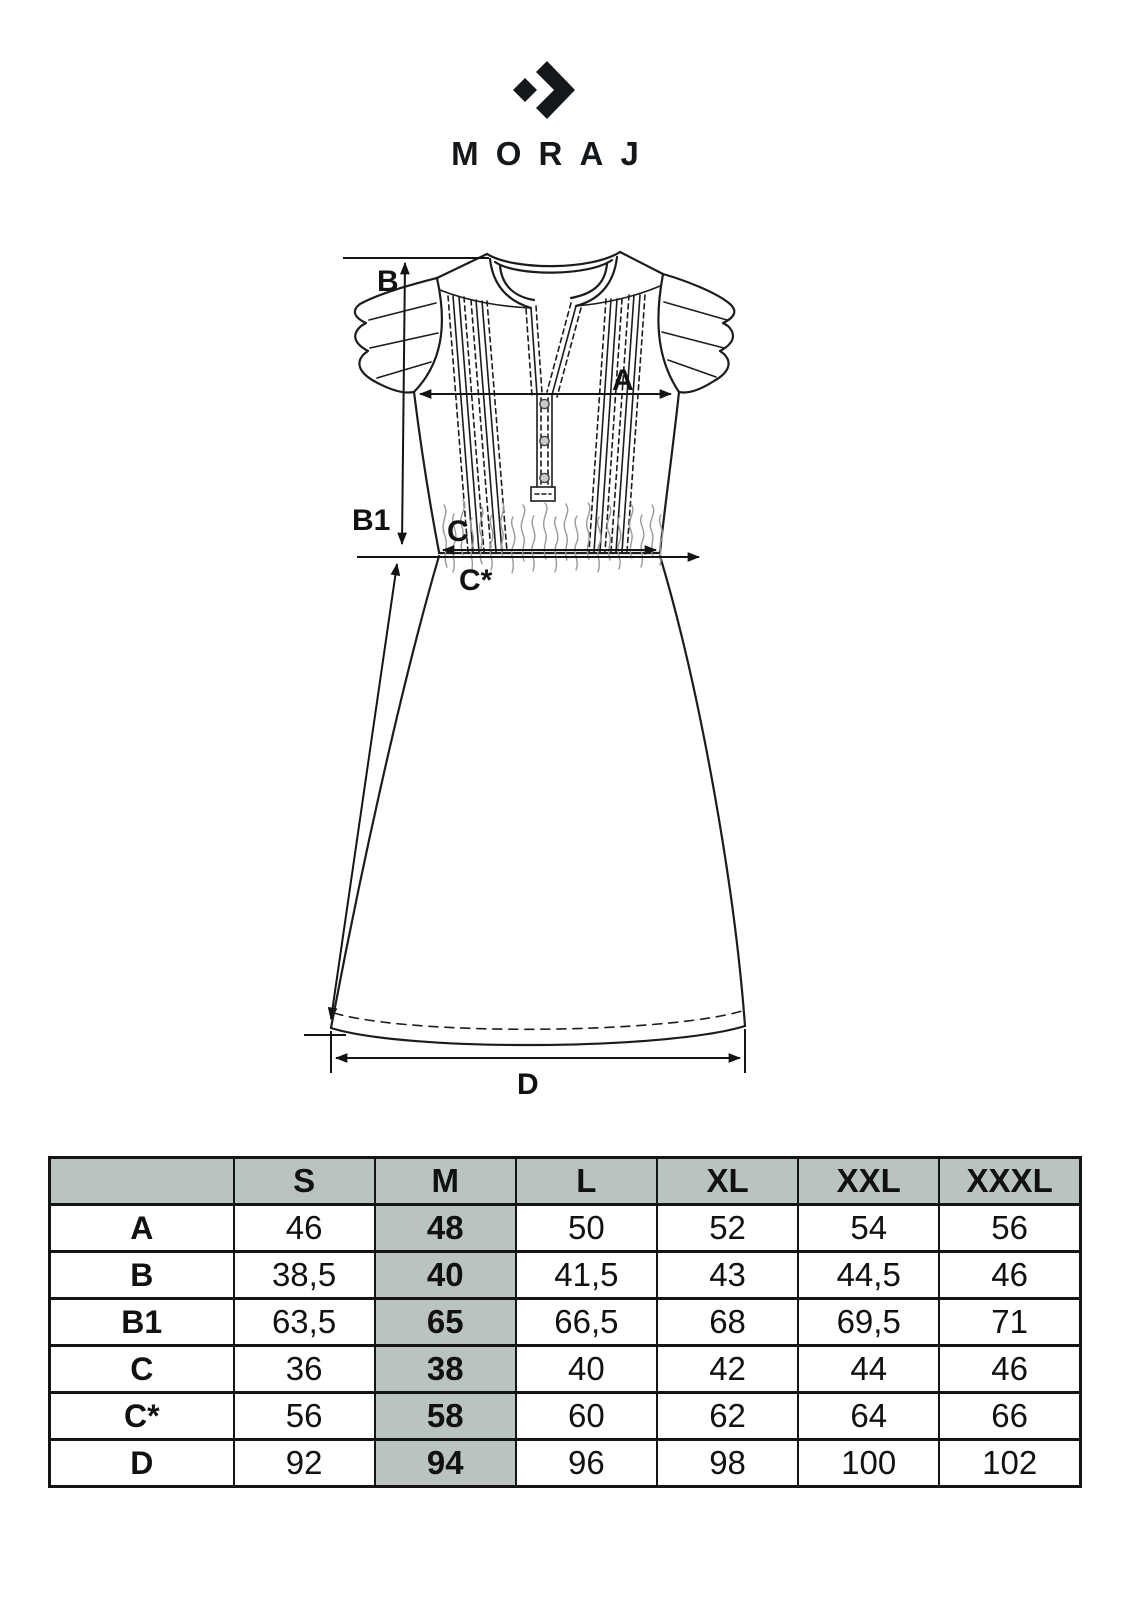 The height and width of the screenshot is (1600, 1131). I want to click on row-label-b1: B1, so click(141, 1322).